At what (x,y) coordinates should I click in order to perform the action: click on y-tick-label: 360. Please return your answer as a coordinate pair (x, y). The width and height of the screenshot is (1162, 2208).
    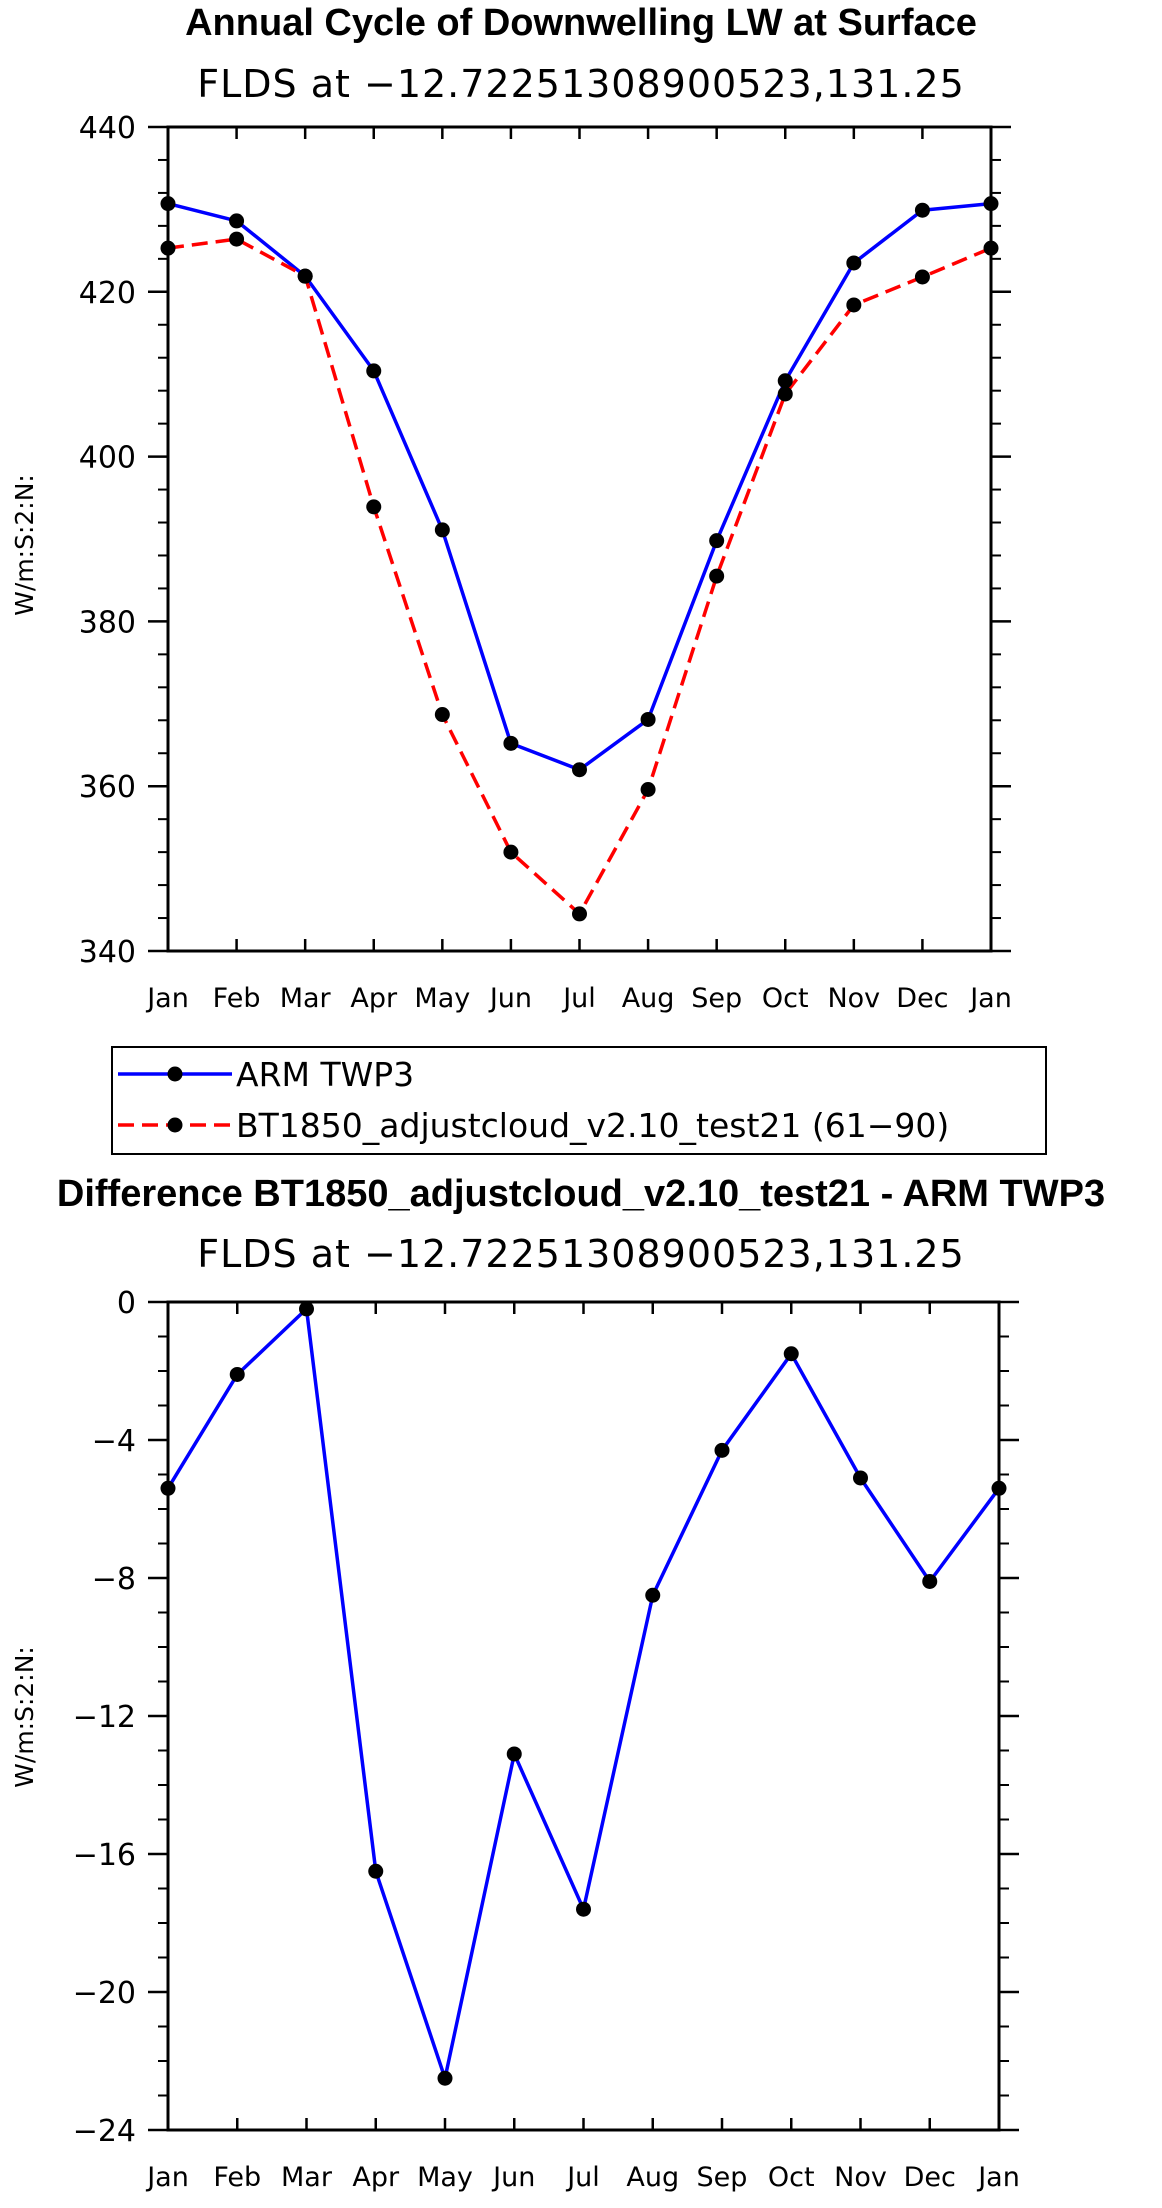
    Looking at the image, I should click on (107, 787).